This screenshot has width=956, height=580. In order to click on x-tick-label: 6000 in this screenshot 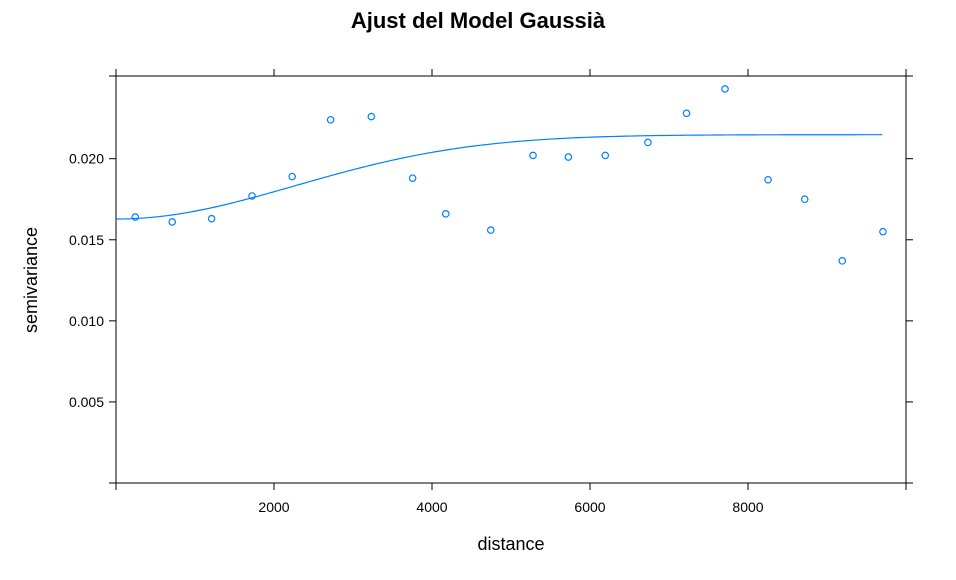, I will do `click(589, 507)`.